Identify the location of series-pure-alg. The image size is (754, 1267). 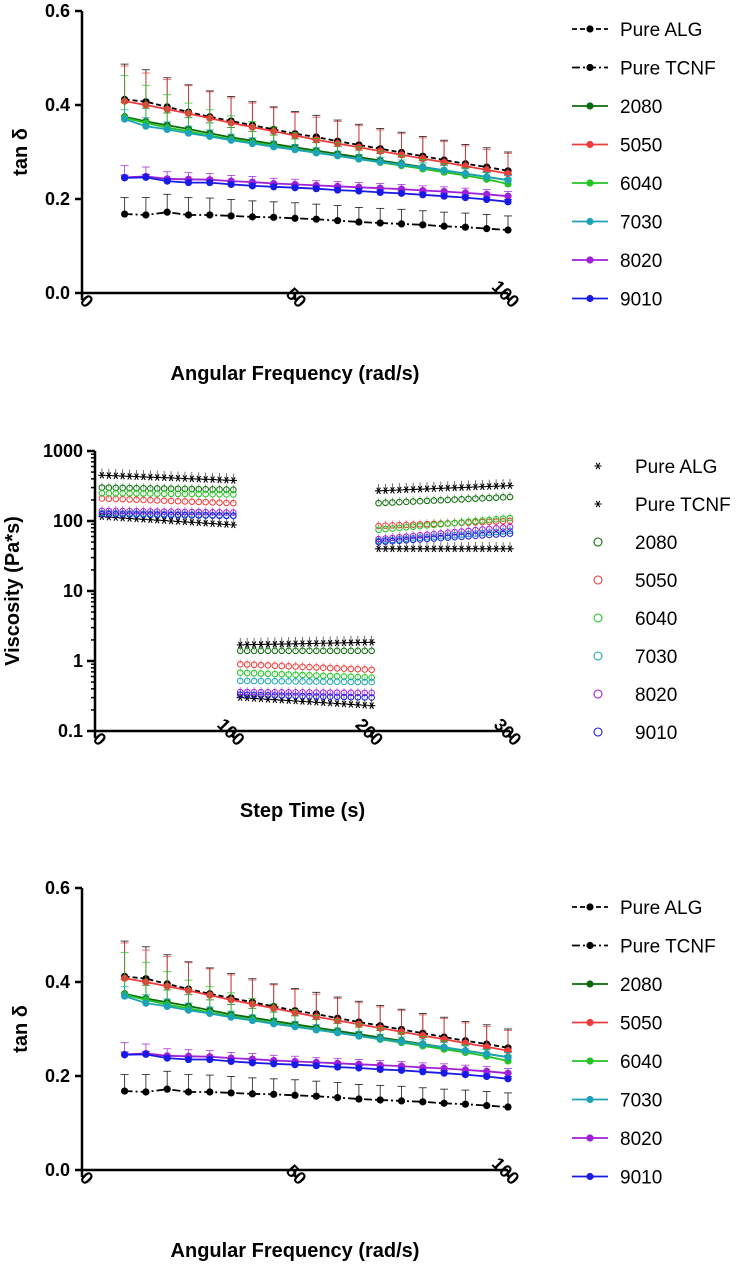
(306, 558).